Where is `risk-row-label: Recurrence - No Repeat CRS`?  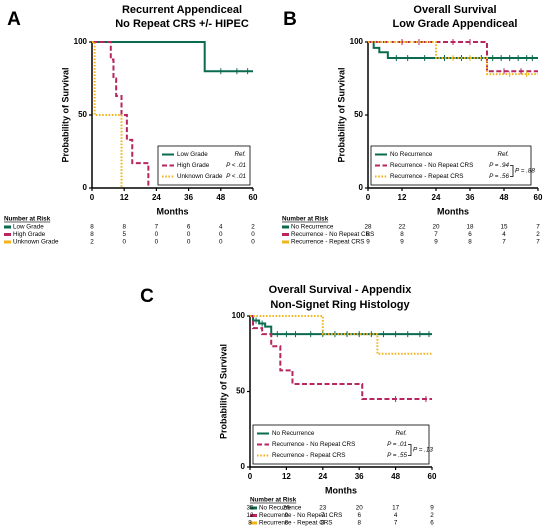
risk-row-label: Recurrence - No Repeat CRS is located at coordinates (332, 234).